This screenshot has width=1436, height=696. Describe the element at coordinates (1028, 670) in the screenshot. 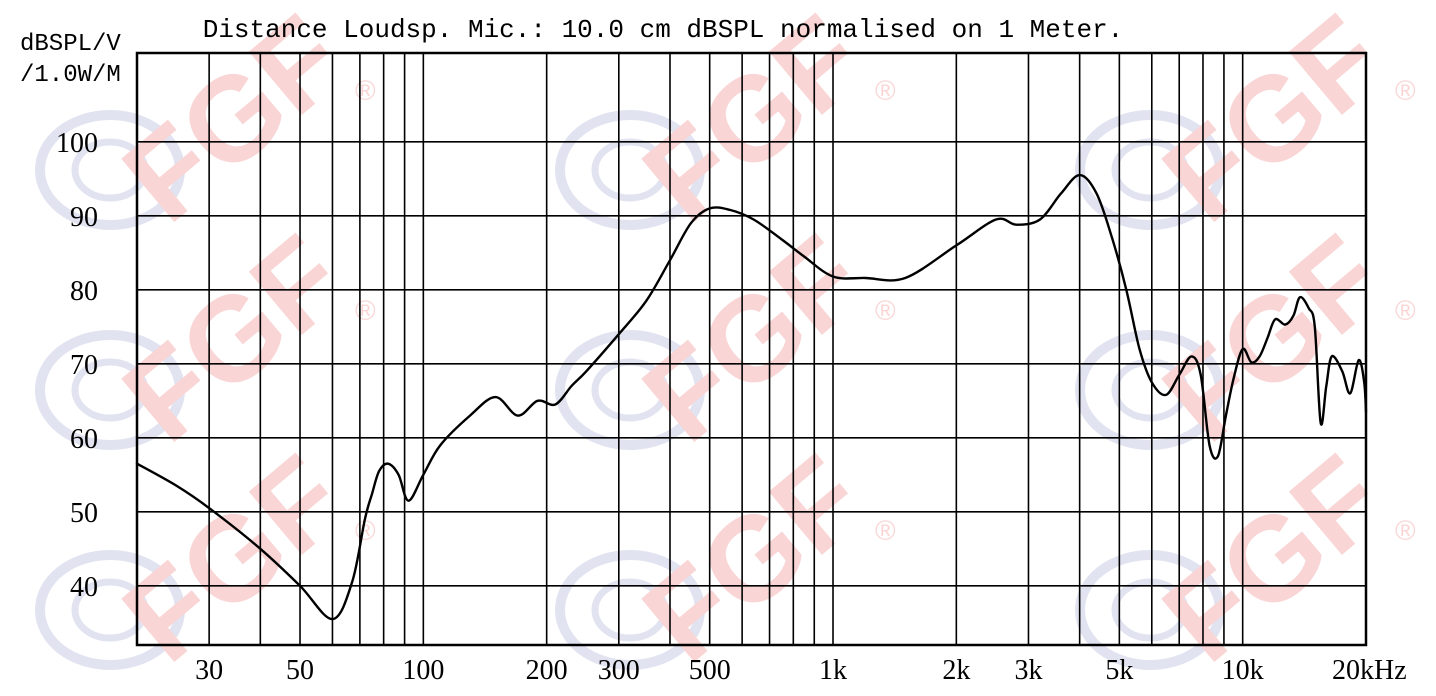

I see `x-tick-label: 3k` at that location.